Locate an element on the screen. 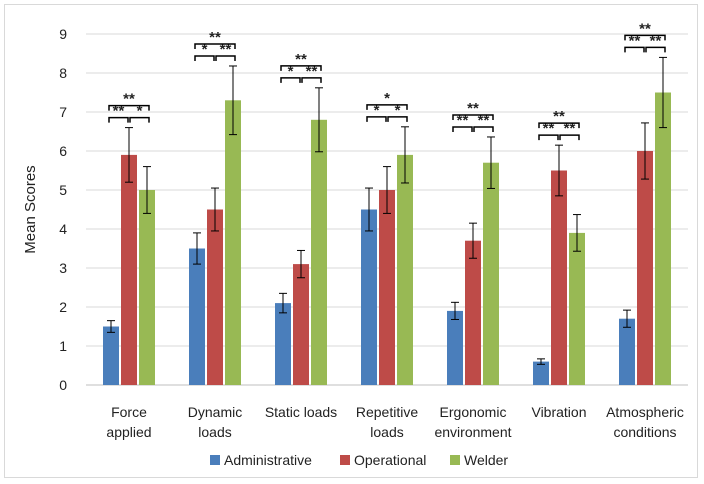 Image resolution: width=704 pixels, height=484 pixels. category-label: Static loads is located at coordinates (301, 412).